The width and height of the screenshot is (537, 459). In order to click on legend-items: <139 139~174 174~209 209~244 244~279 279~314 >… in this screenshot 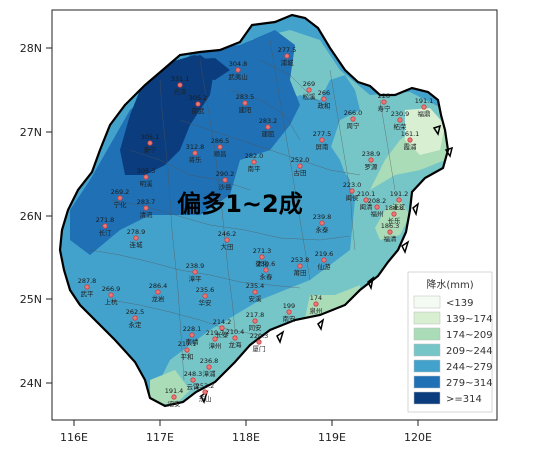, I will do `click(453, 350)`.